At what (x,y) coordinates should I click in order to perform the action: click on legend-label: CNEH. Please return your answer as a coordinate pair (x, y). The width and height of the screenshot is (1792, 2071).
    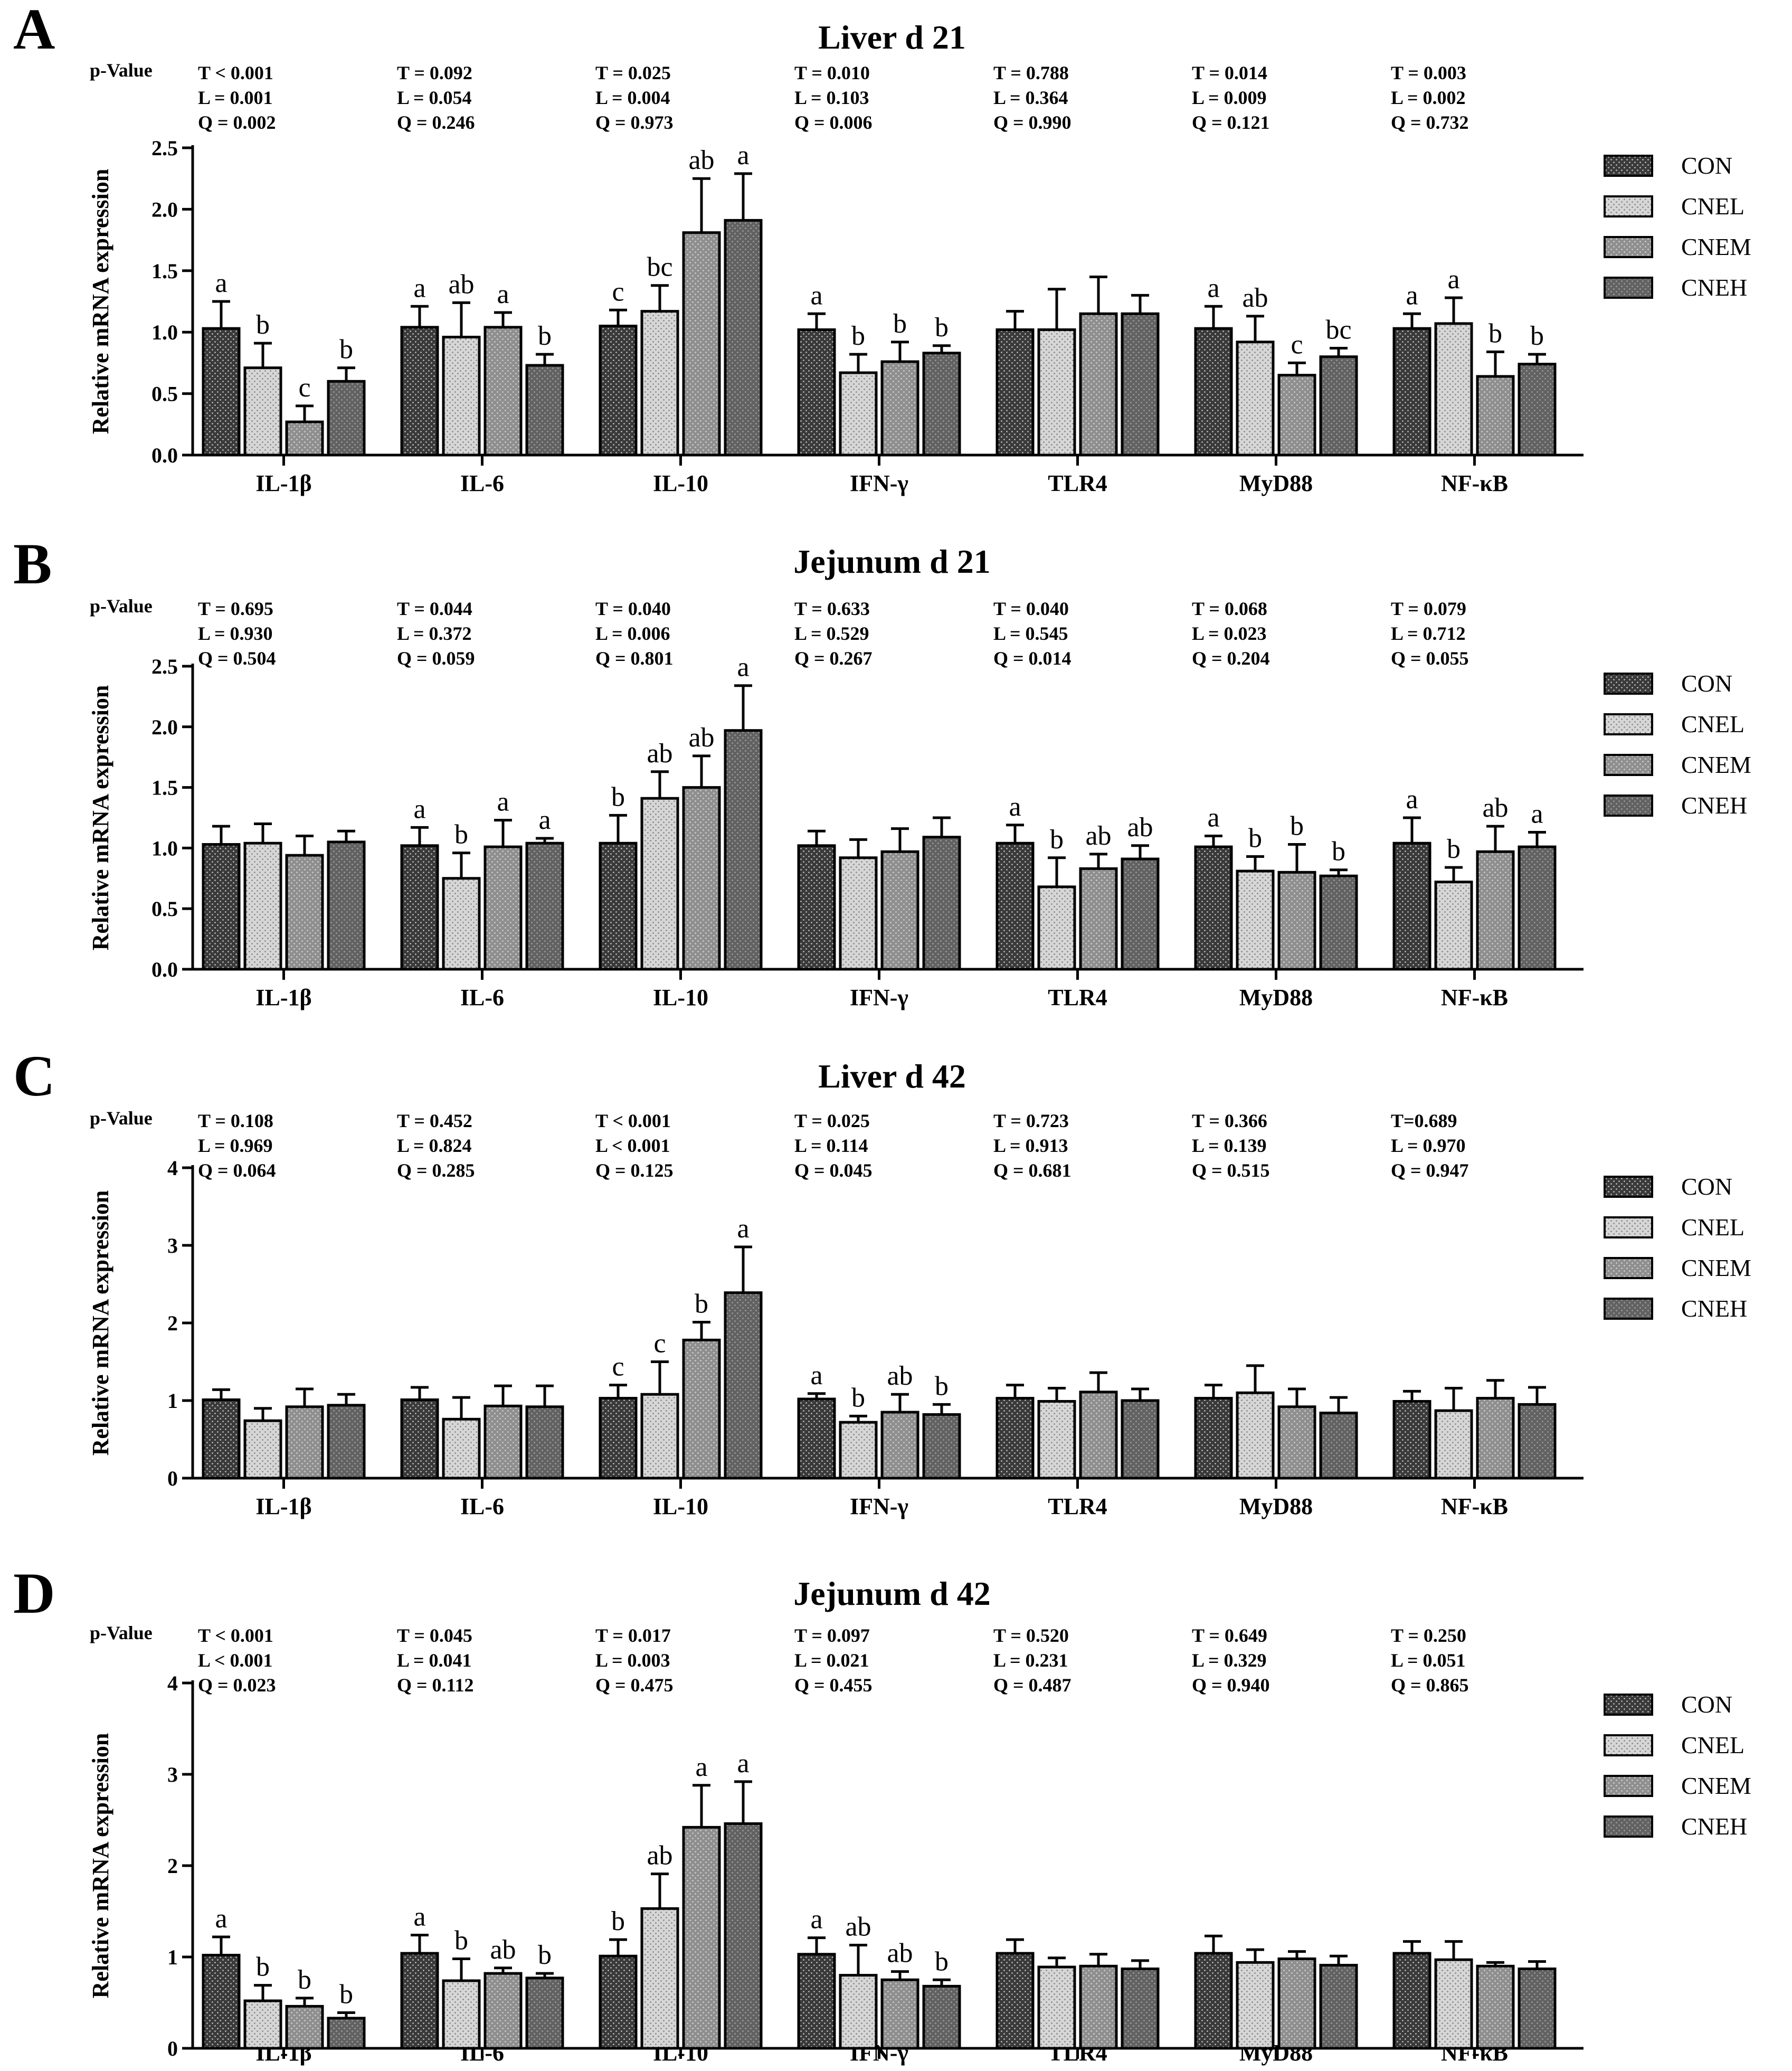
    Looking at the image, I should click on (1714, 287).